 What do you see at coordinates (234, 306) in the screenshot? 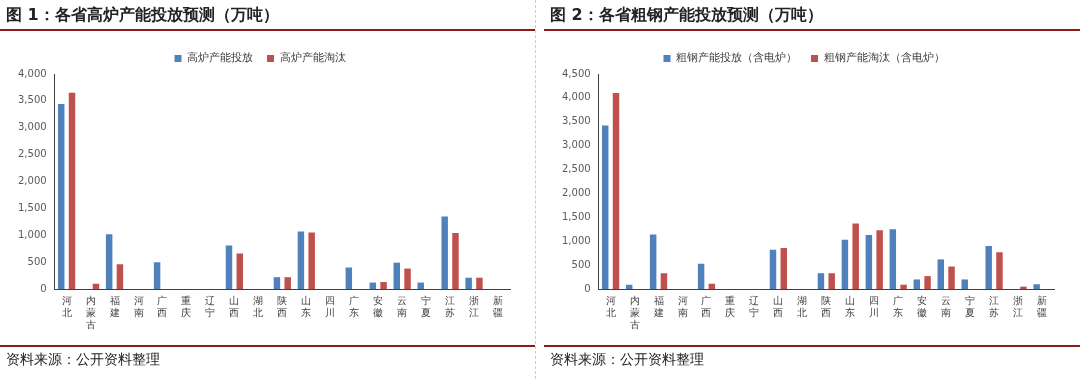
I see `x-tick-label: 山西` at bounding box center [234, 306].